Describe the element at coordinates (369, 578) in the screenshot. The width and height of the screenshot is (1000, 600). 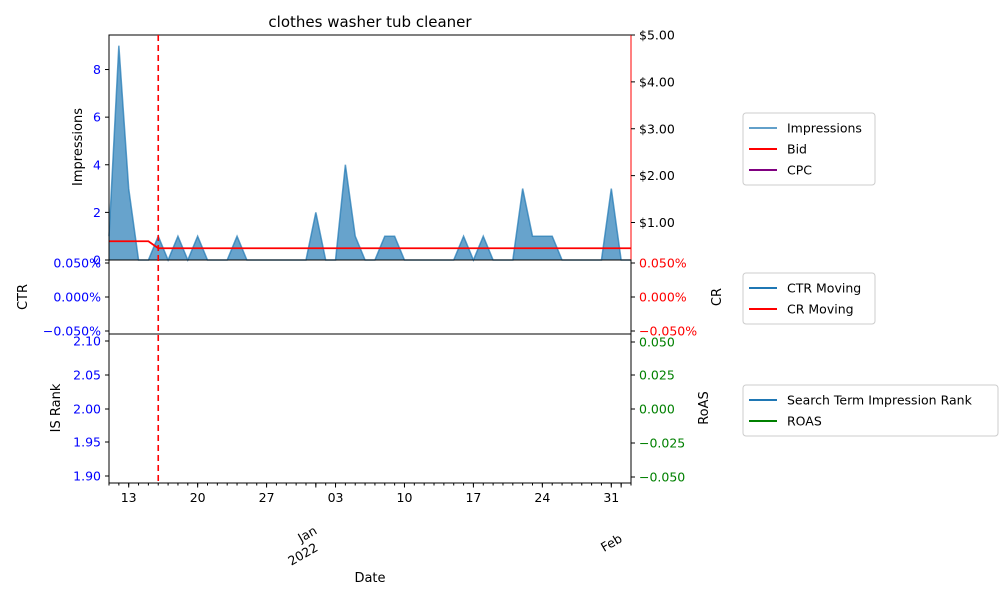
I see `x-axis-label-date: Date` at that location.